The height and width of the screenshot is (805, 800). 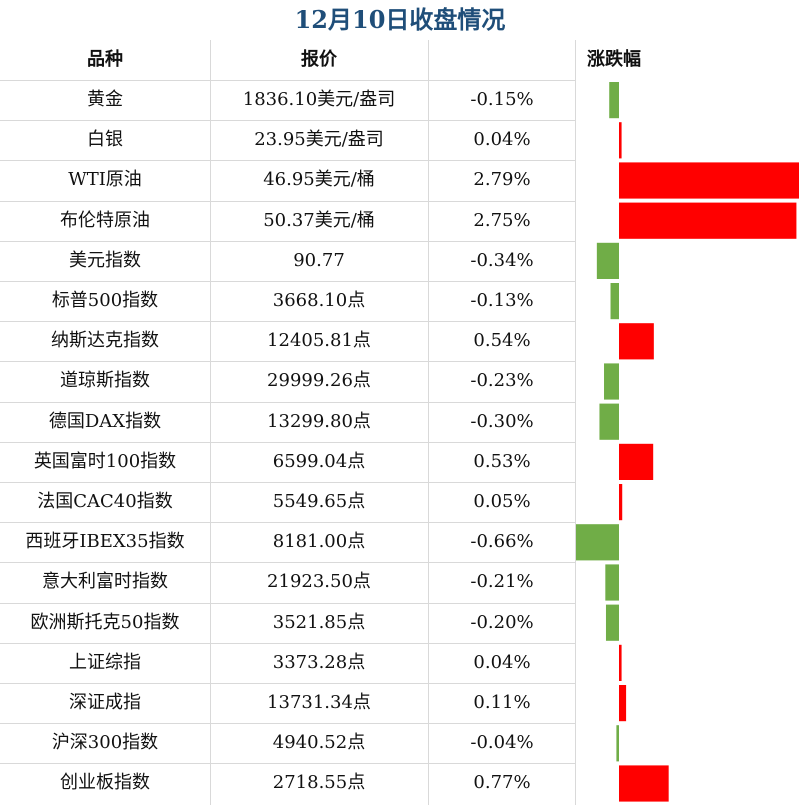 What do you see at coordinates (105, 783) in the screenshot?
I see `name-cell: 创业板指数` at bounding box center [105, 783].